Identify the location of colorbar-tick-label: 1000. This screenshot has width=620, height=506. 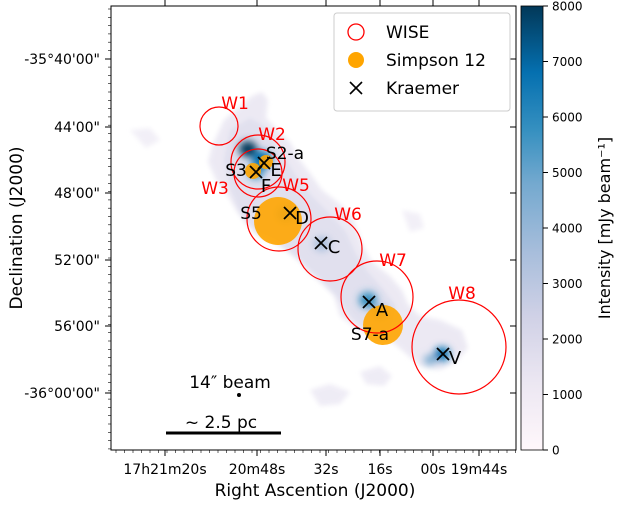
(567, 395).